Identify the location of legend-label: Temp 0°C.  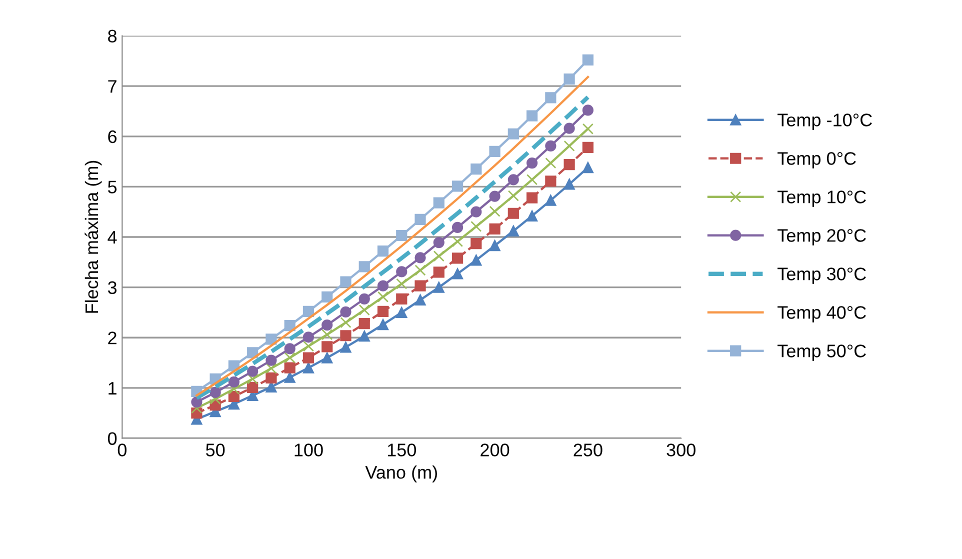
(817, 160).